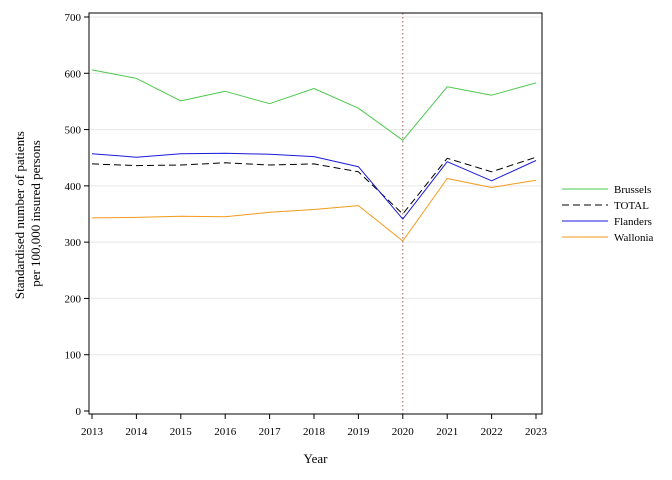 Image resolution: width=672 pixels, height=480 pixels. I want to click on x-tick-label: 2017, so click(270, 432).